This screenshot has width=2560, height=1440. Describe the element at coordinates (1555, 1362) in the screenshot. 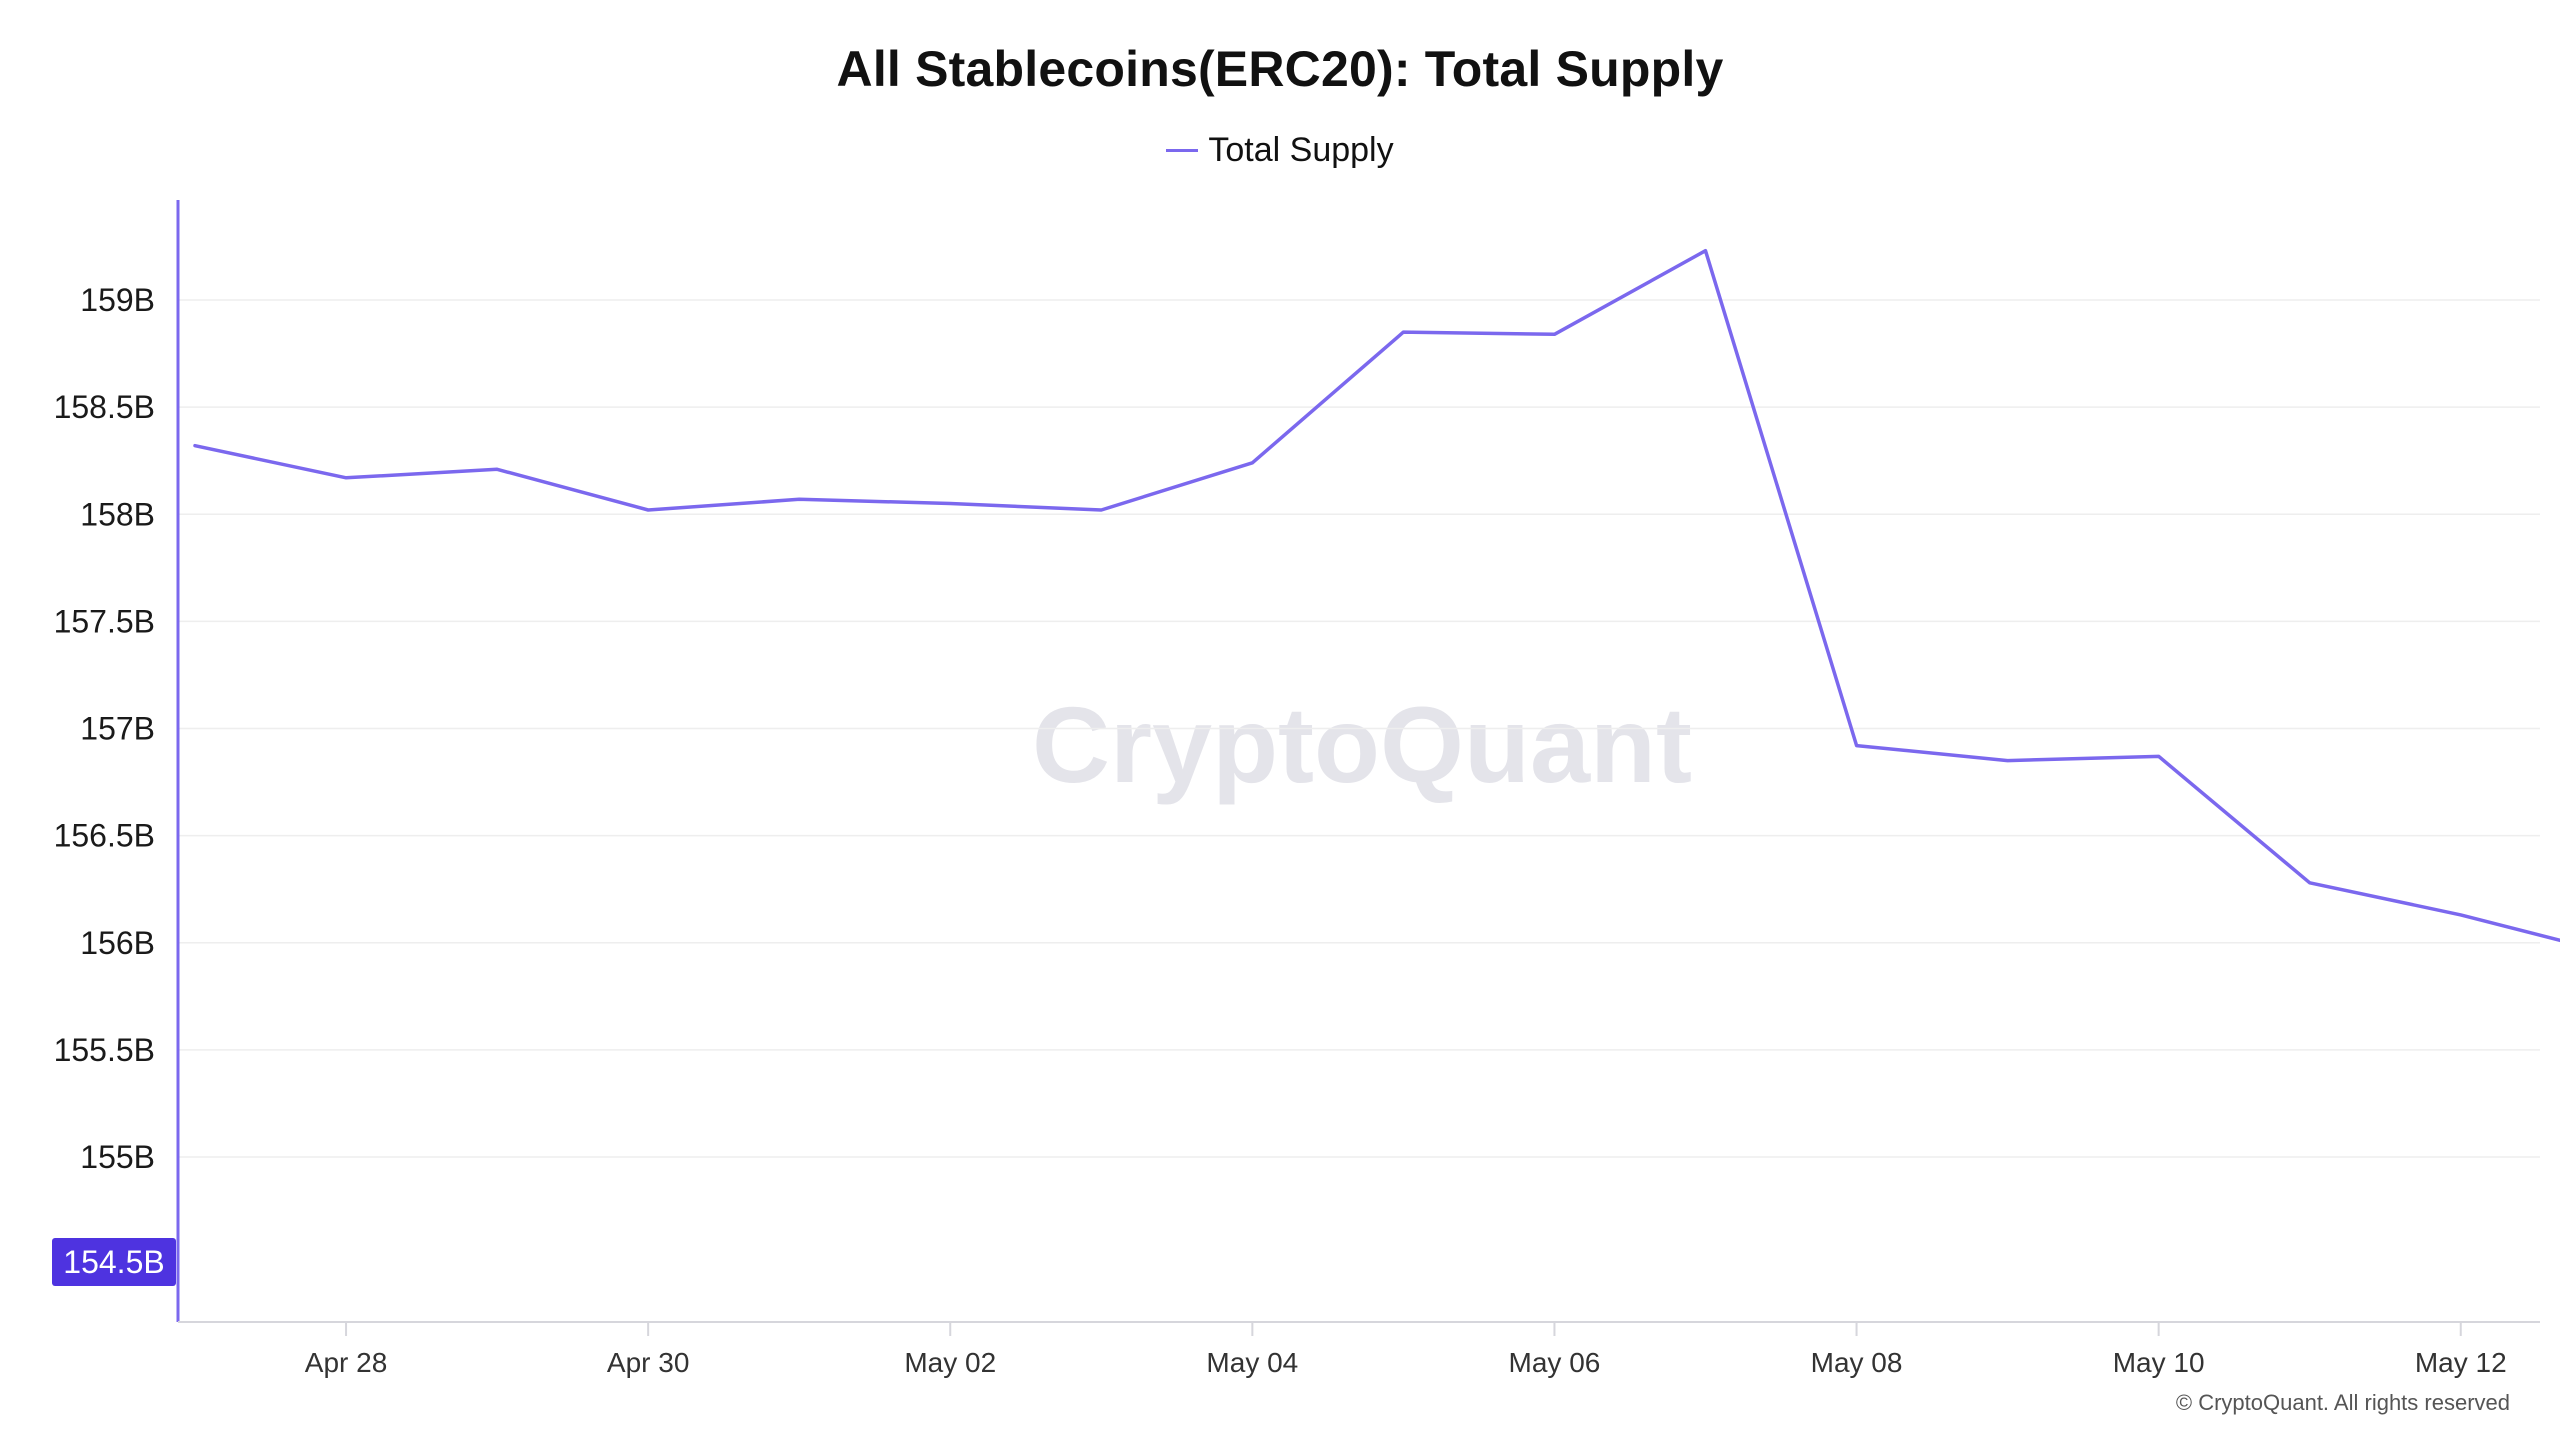

I see `x-tick-label: May 06` at that location.